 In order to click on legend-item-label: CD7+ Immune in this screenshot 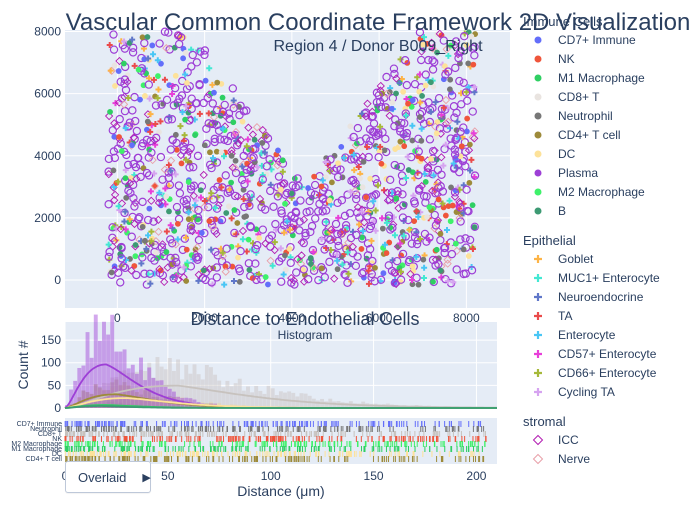, I will do `click(597, 40)`.